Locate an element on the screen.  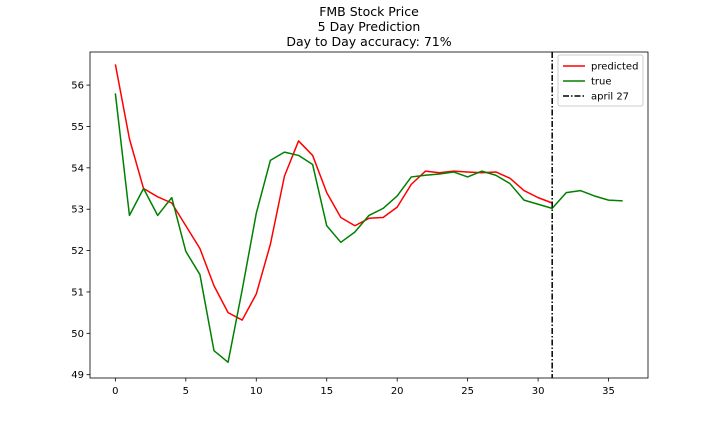
x-tick-label: 35 is located at coordinates (608, 391).